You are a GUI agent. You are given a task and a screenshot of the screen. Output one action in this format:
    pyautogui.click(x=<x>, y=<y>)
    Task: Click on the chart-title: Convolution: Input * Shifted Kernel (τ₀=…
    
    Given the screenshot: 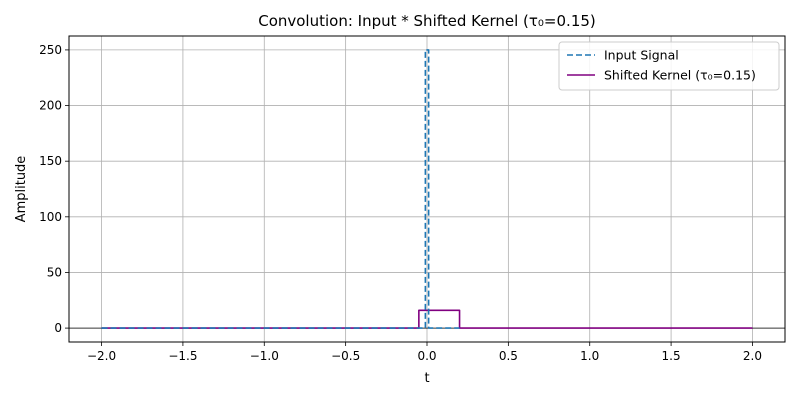 What is the action you would take?
    pyautogui.click(x=427, y=21)
    